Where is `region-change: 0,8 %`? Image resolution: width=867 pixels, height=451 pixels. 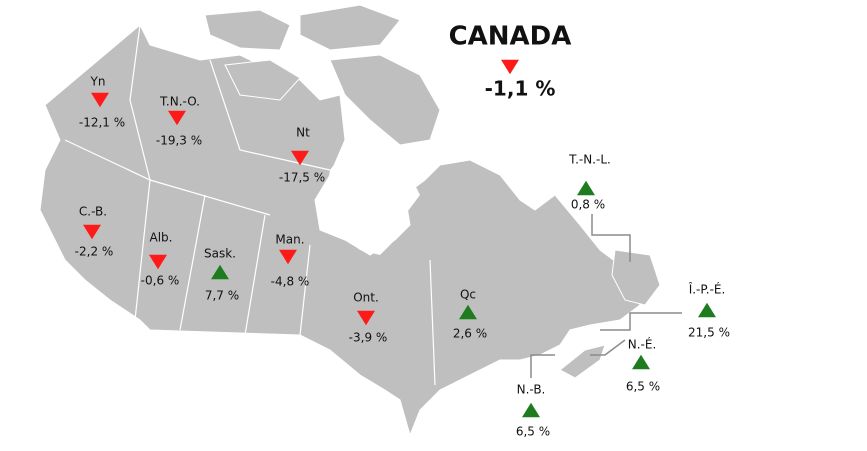 region-change: 0,8 % is located at coordinates (588, 205).